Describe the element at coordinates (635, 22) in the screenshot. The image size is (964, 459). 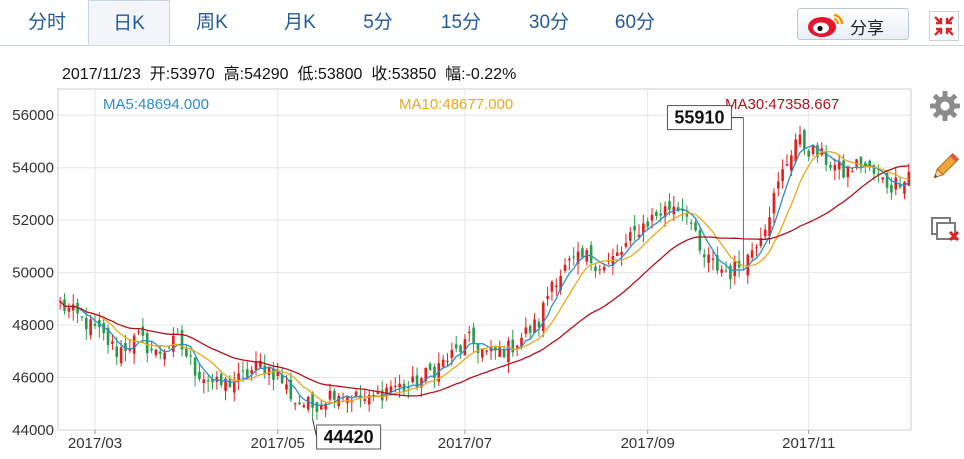
I see `tab-60min: 60分` at that location.